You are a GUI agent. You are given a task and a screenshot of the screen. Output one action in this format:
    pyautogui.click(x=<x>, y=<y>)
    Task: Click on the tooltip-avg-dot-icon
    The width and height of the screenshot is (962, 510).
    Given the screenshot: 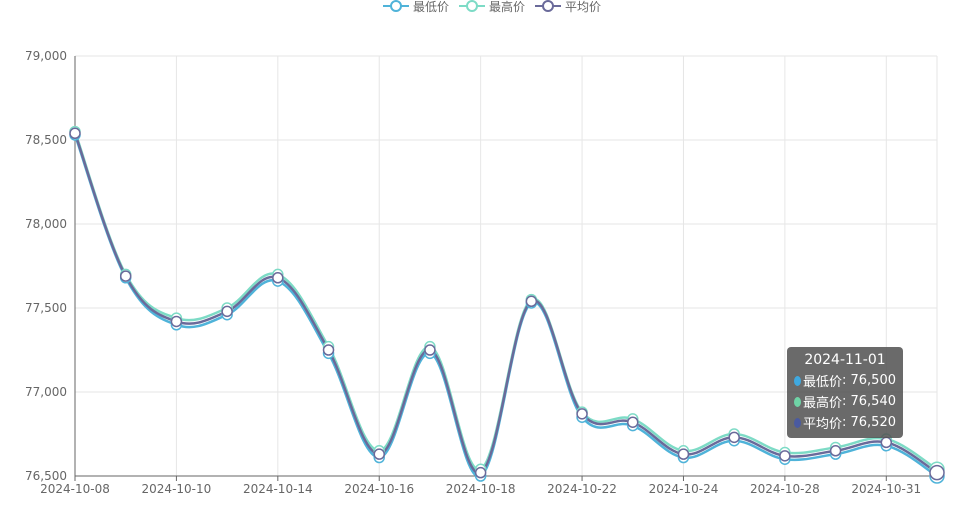 What is the action you would take?
    pyautogui.click(x=797, y=422)
    